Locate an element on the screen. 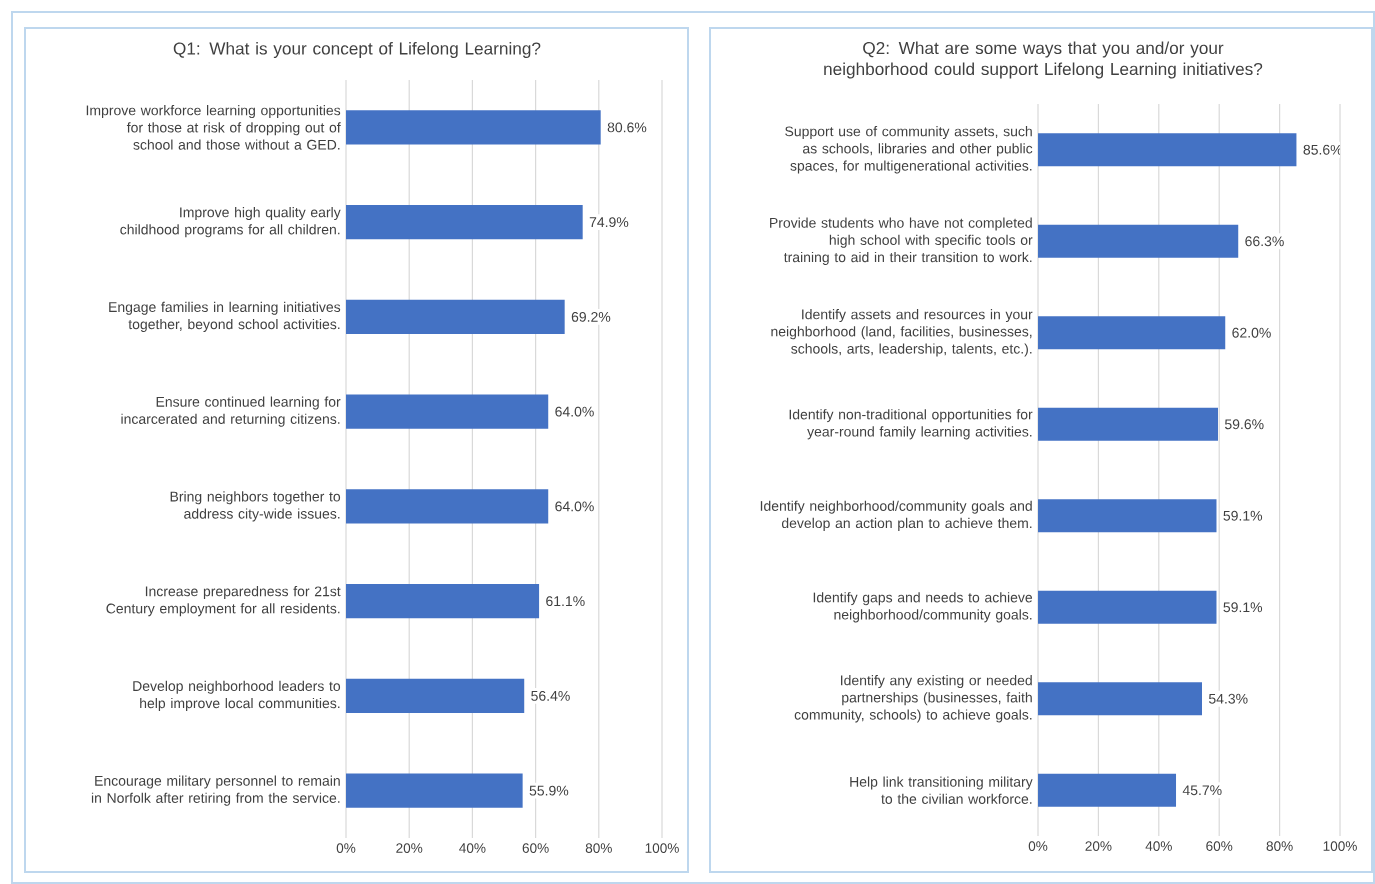  y-tick-label: Support use of community assets, such as schools, libraries and other public spaces, for multigenerational activities. is located at coordinates (909, 150).